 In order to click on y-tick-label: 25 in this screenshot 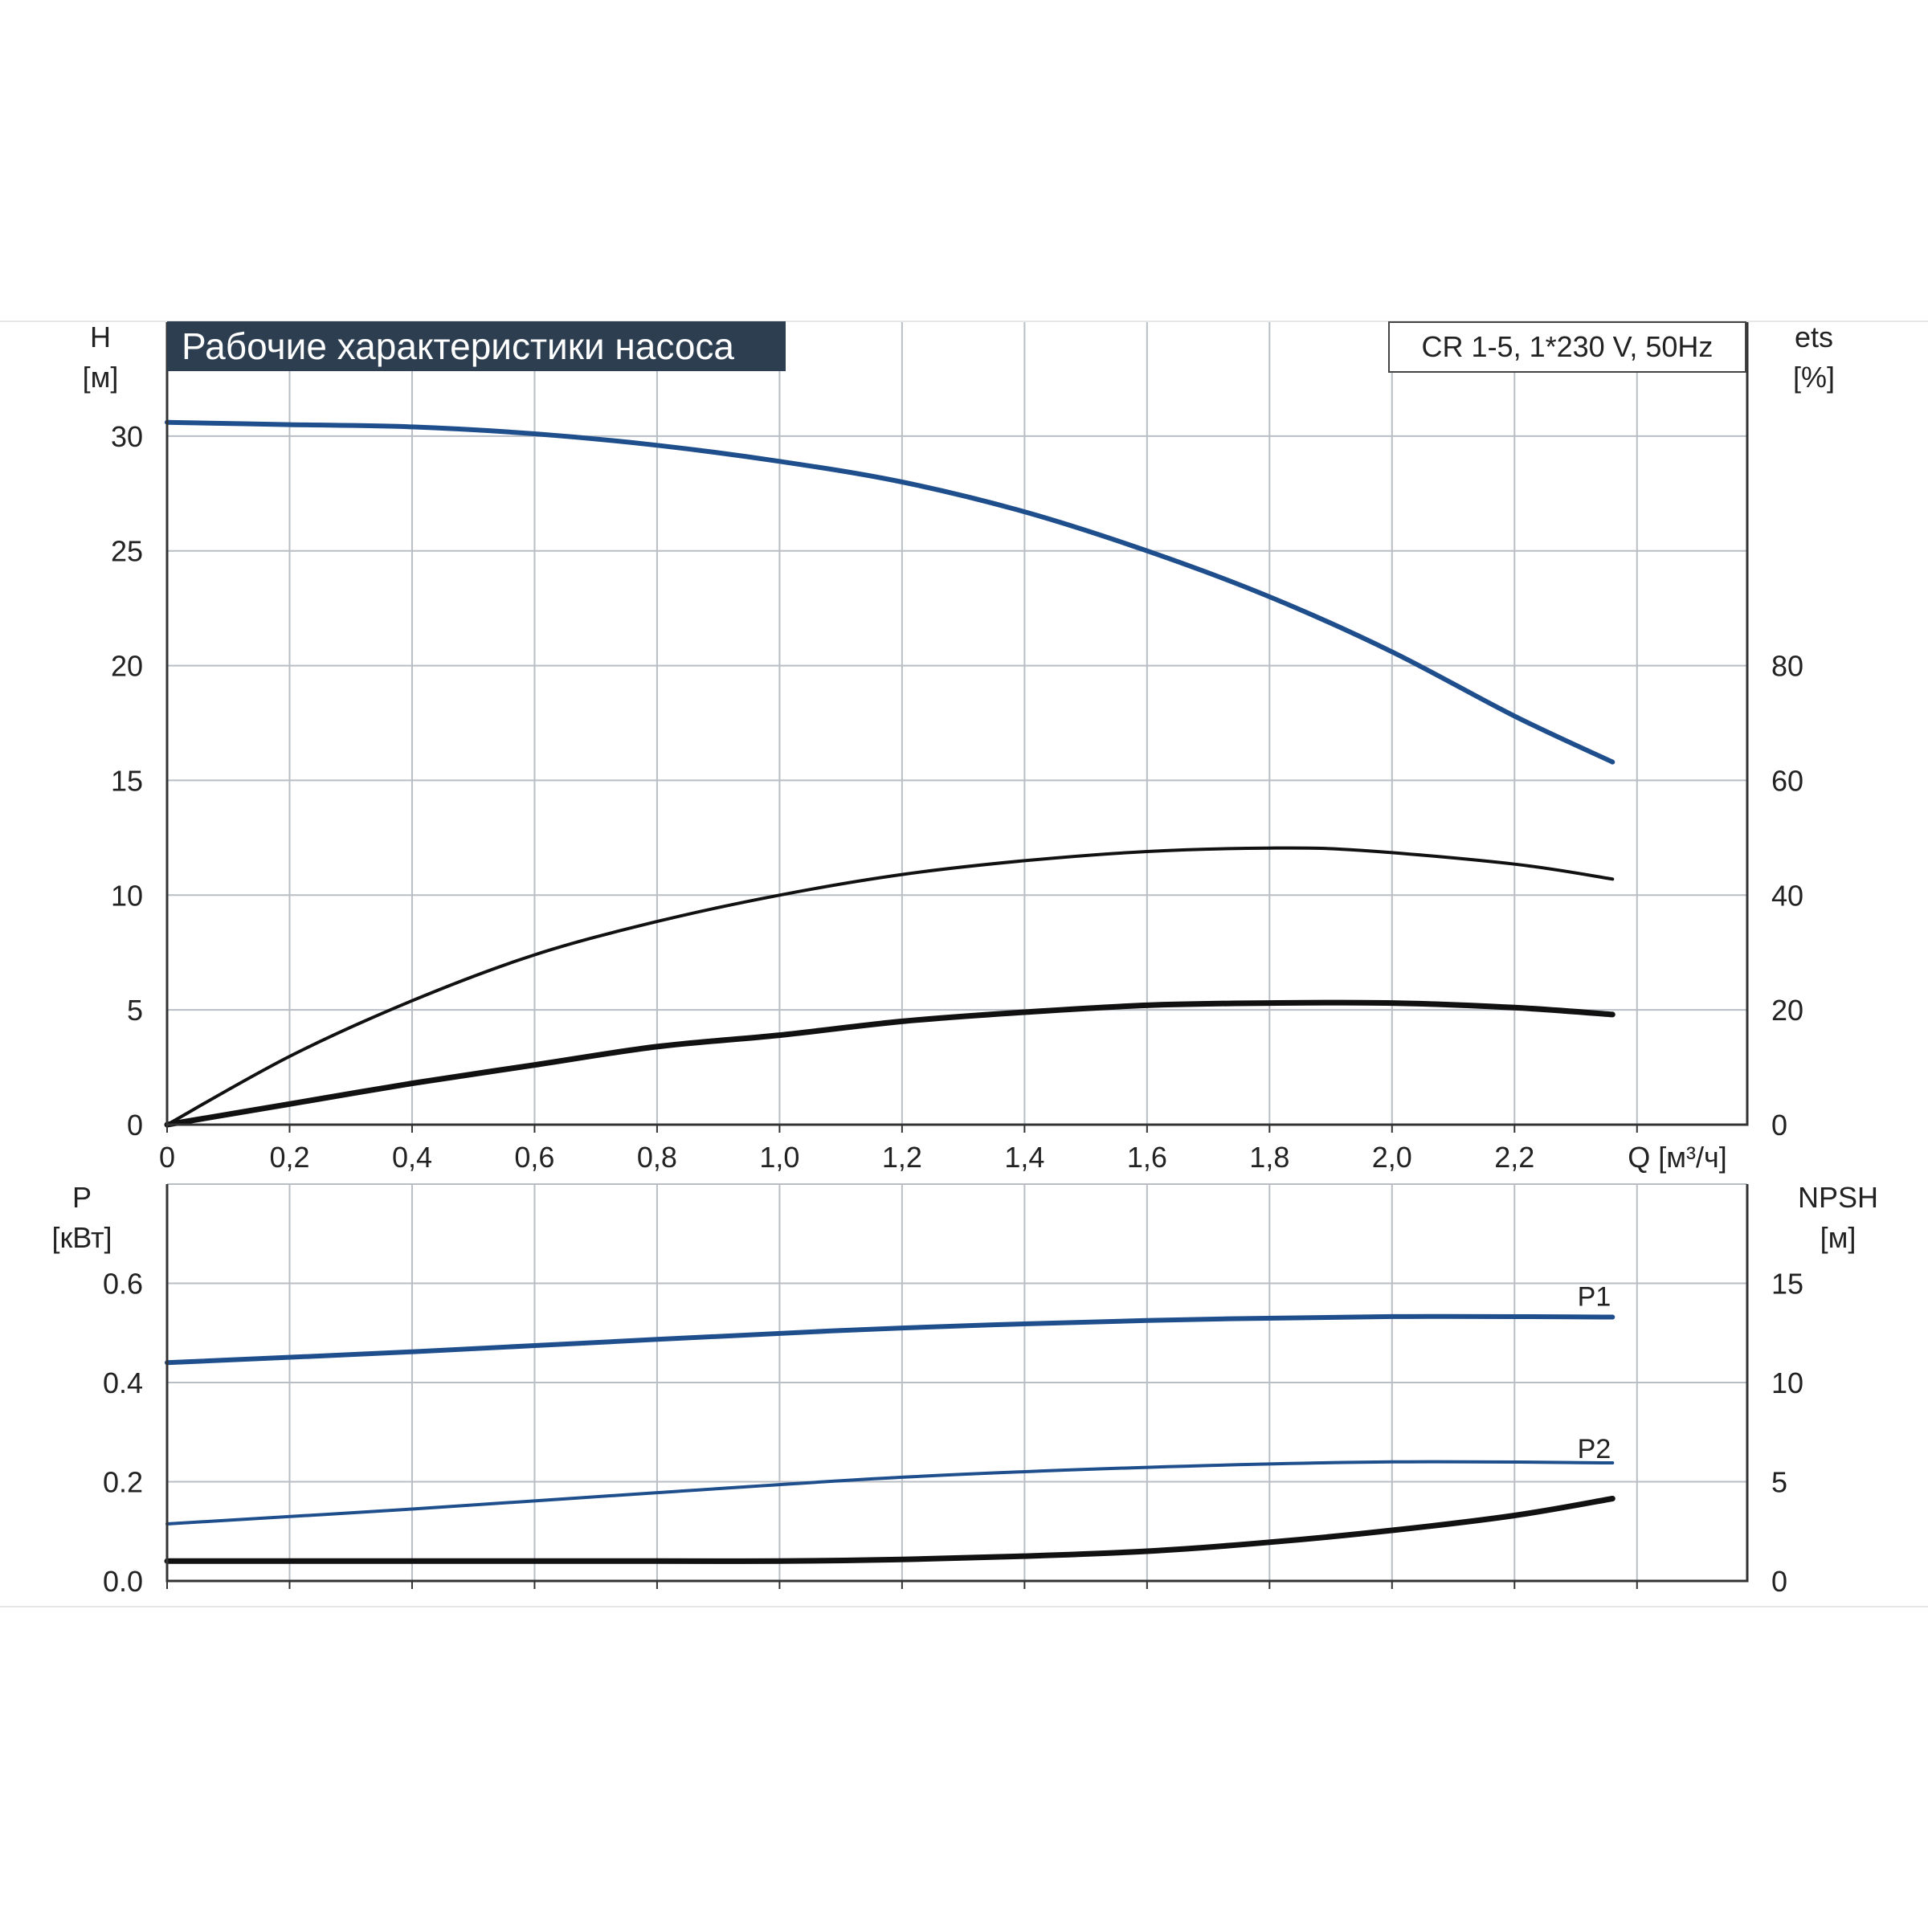, I will do `click(127, 551)`.